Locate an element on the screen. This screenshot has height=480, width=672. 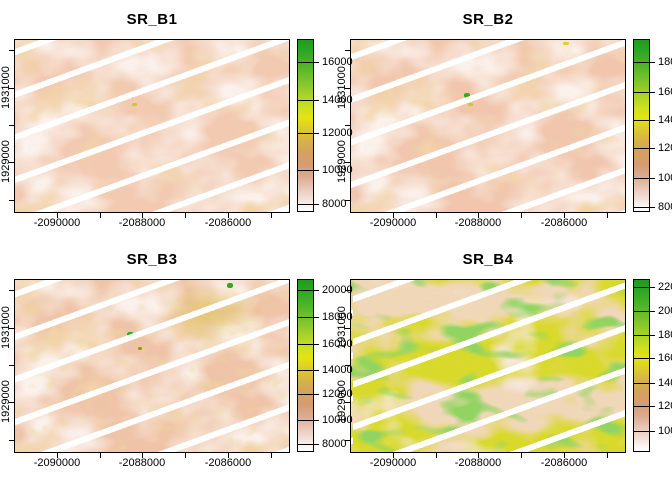
panel-title: SR_B4 is located at coordinates (488, 259).